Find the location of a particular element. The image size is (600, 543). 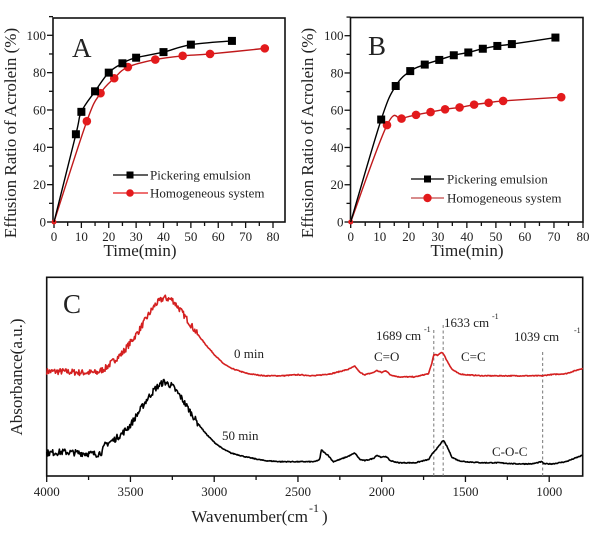

annotation-1689: 1689 cm is located at coordinates (398, 335).